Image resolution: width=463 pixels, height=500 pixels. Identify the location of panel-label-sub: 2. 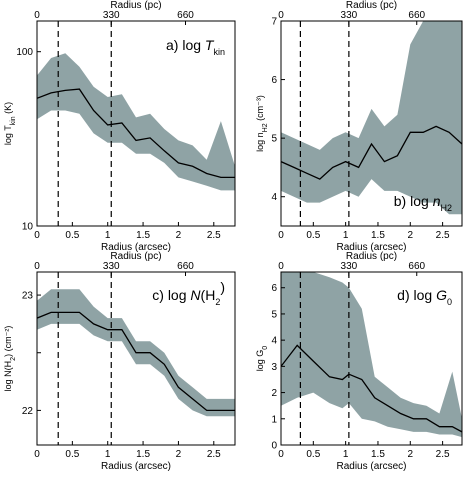
(217, 302).